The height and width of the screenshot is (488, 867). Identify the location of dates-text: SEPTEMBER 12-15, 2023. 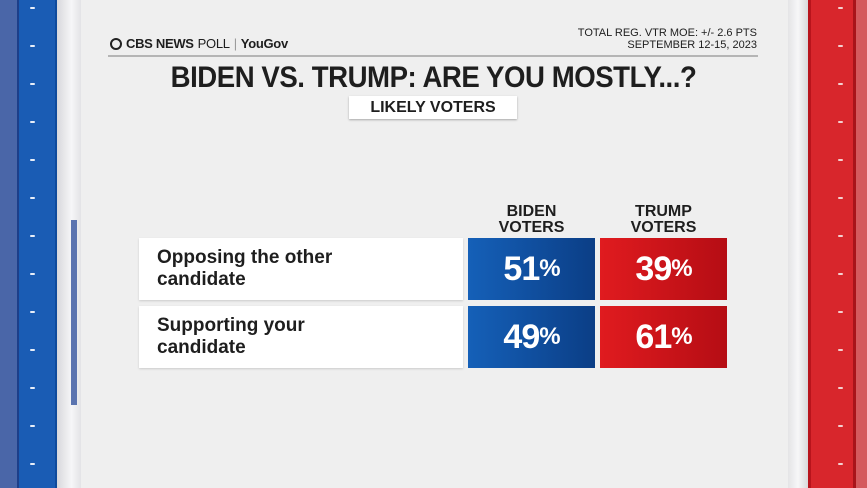
(692, 45).